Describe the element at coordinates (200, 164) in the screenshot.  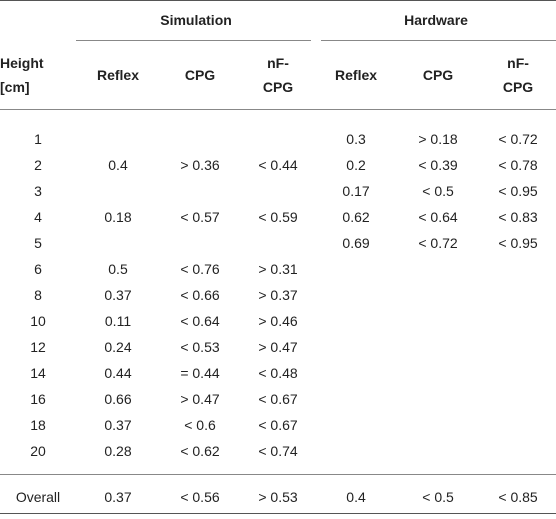
I see `cell-sim-cpg: > 0.36` at that location.